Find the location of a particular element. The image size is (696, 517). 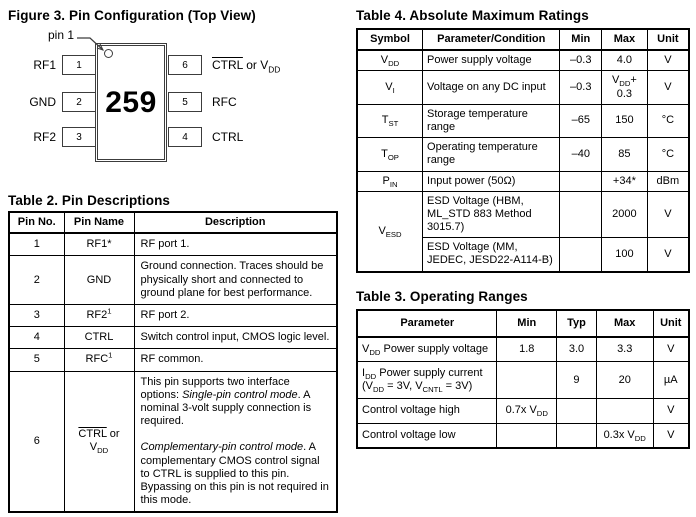

pin-desc-cell: Switch control input, CMOS logic level. is located at coordinates (235, 338).